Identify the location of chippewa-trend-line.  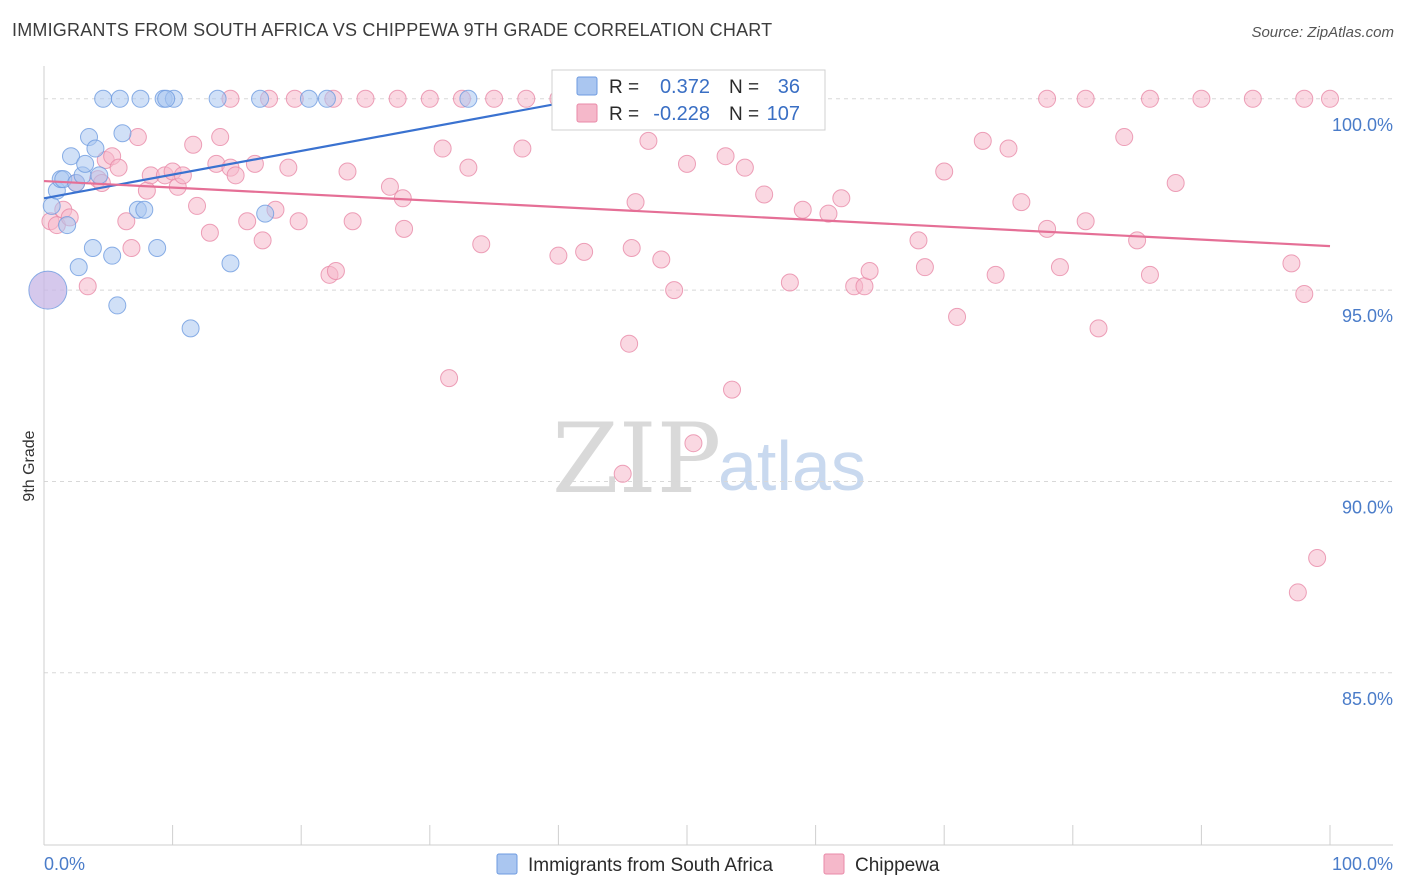
(687, 213).